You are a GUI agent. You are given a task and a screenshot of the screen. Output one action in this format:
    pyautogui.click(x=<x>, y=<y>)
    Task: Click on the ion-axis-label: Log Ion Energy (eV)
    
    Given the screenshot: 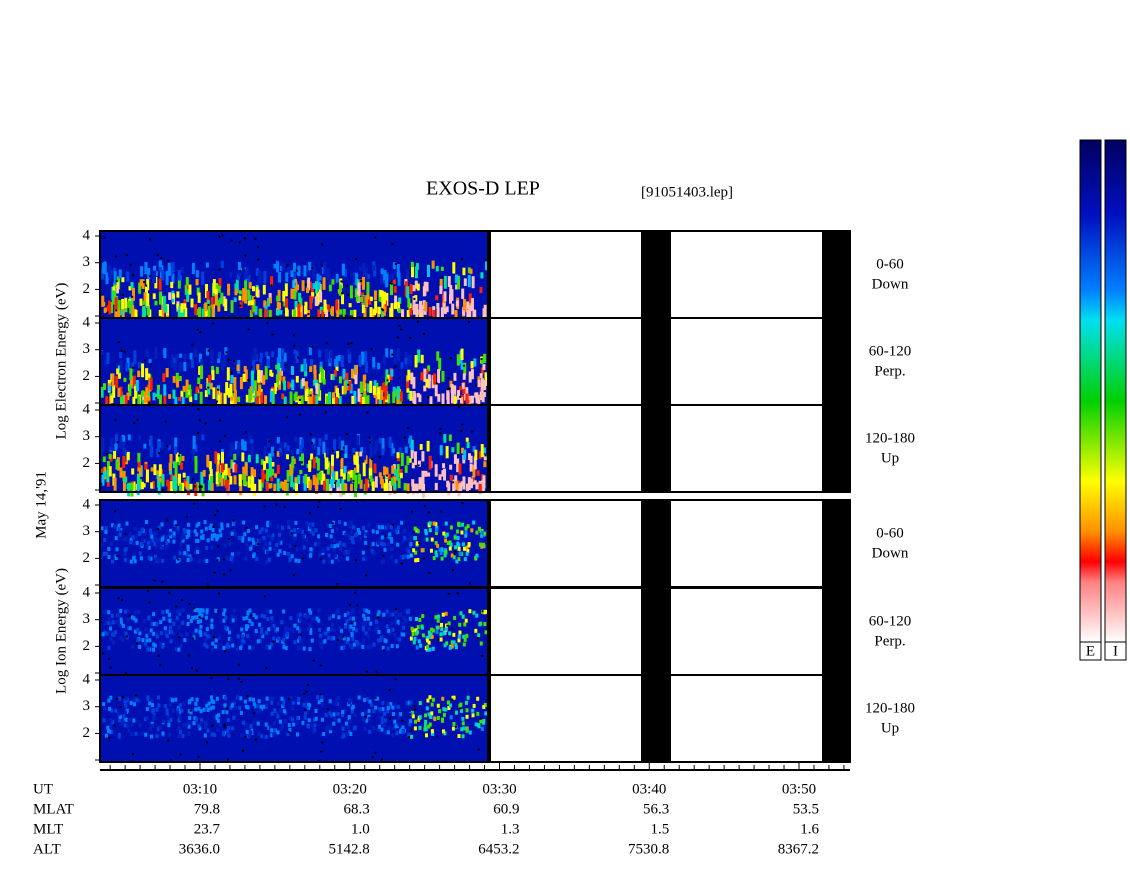 What is the action you would take?
    pyautogui.click(x=61, y=631)
    